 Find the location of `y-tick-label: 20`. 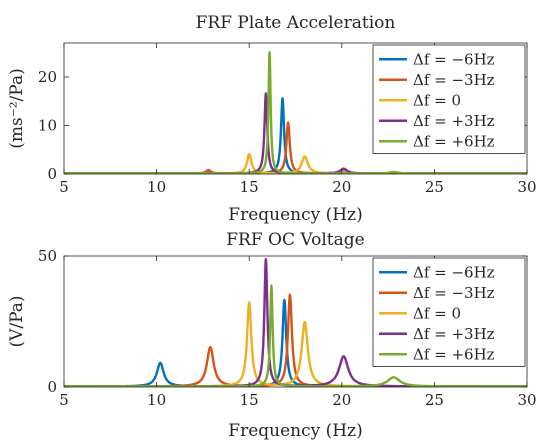

y-tick-label: 20 is located at coordinates (47, 77).